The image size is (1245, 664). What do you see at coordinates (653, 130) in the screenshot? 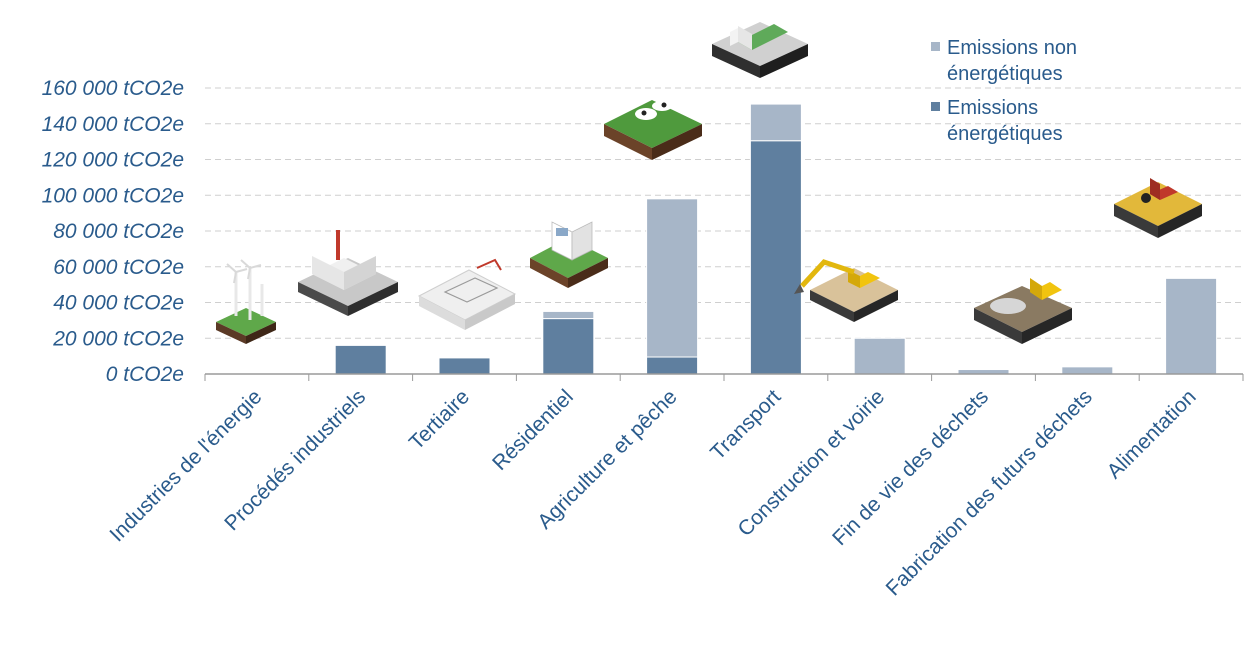
I see `cow-pasture-icon` at bounding box center [653, 130].